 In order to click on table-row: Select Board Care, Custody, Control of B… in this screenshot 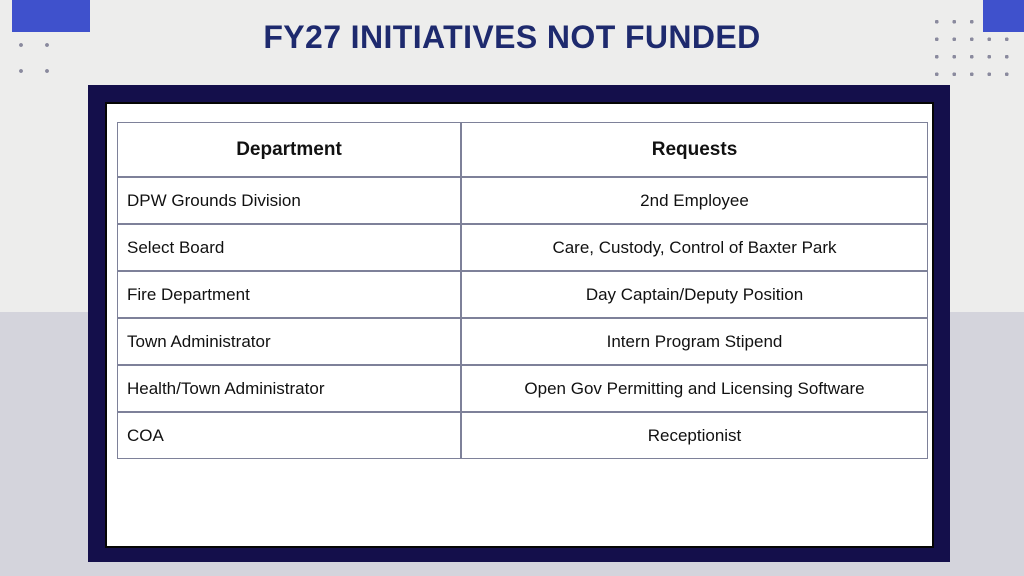, I will do `click(522, 247)`.